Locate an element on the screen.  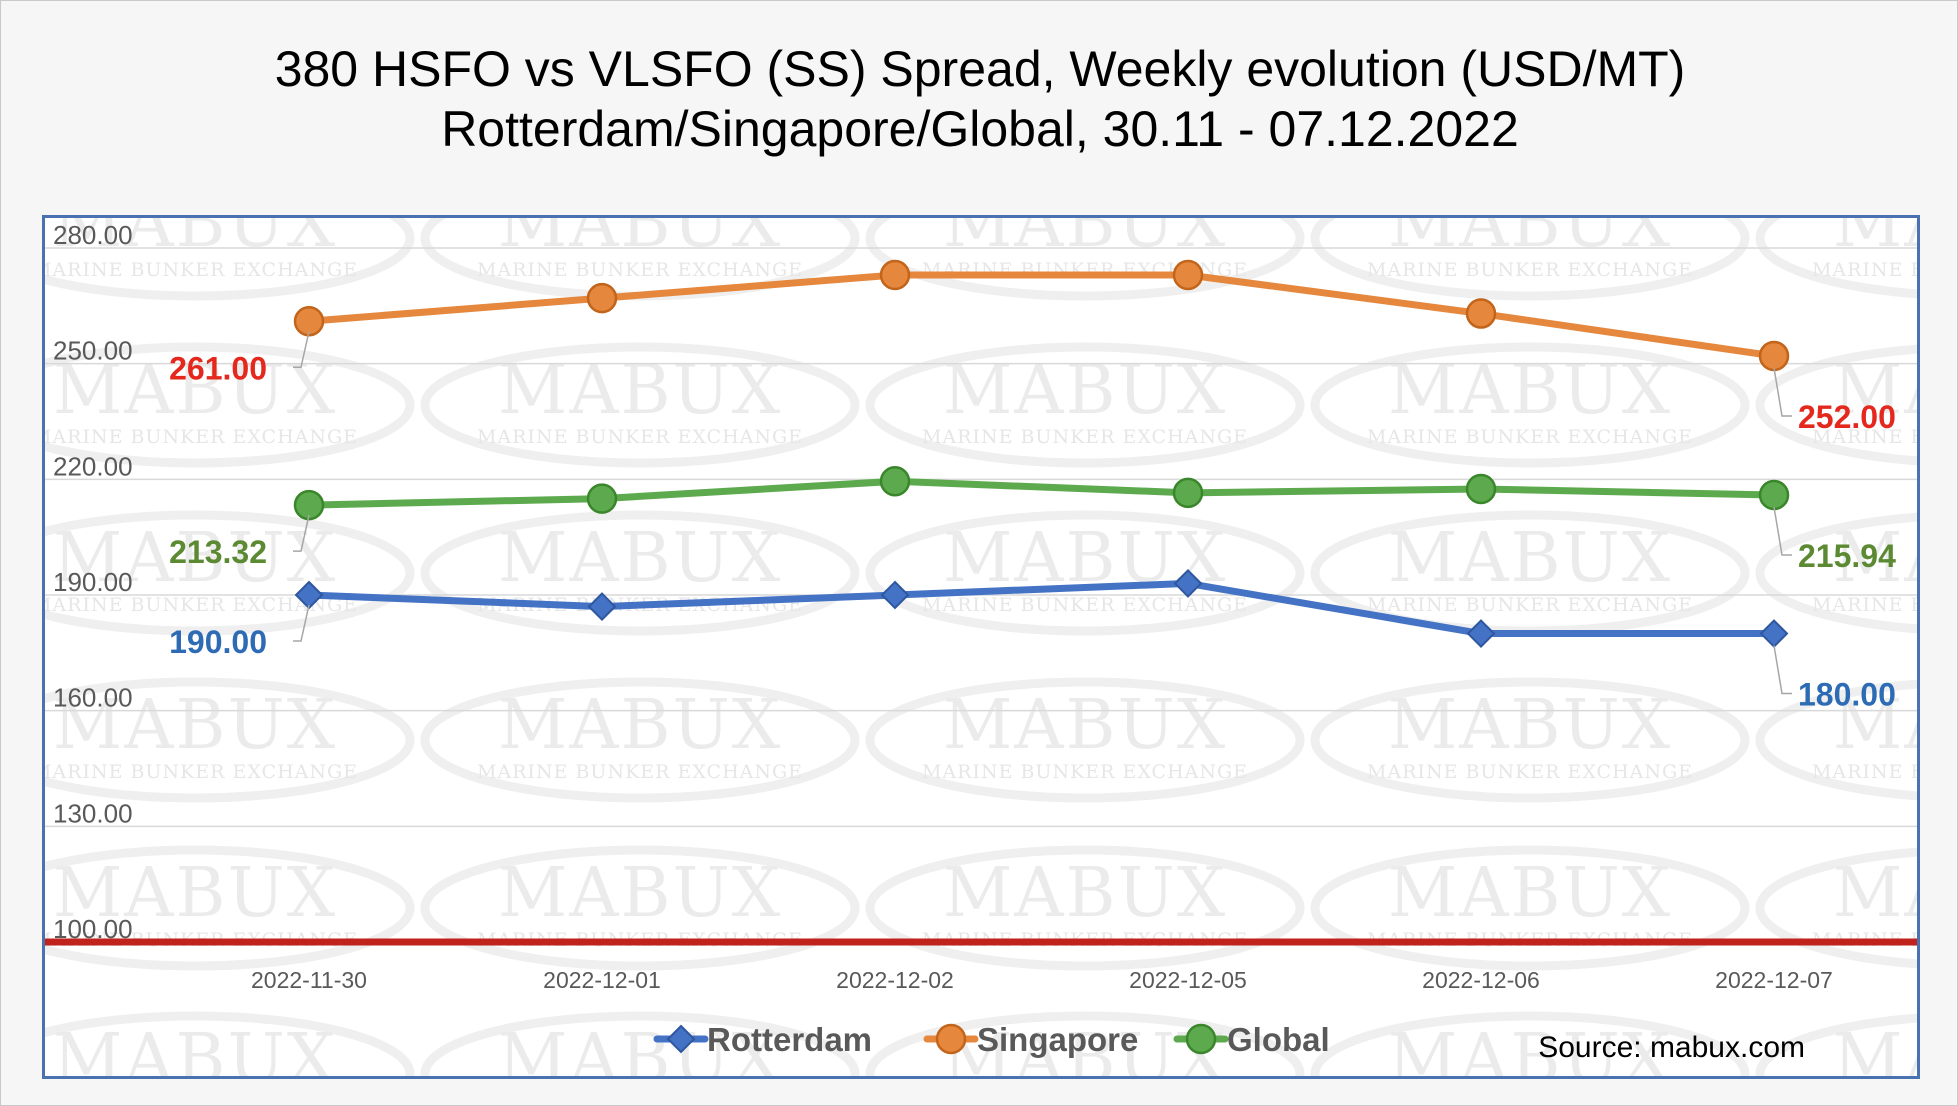
chart-legend: Rotterdam Singapore Global is located at coordinates (991, 1039).